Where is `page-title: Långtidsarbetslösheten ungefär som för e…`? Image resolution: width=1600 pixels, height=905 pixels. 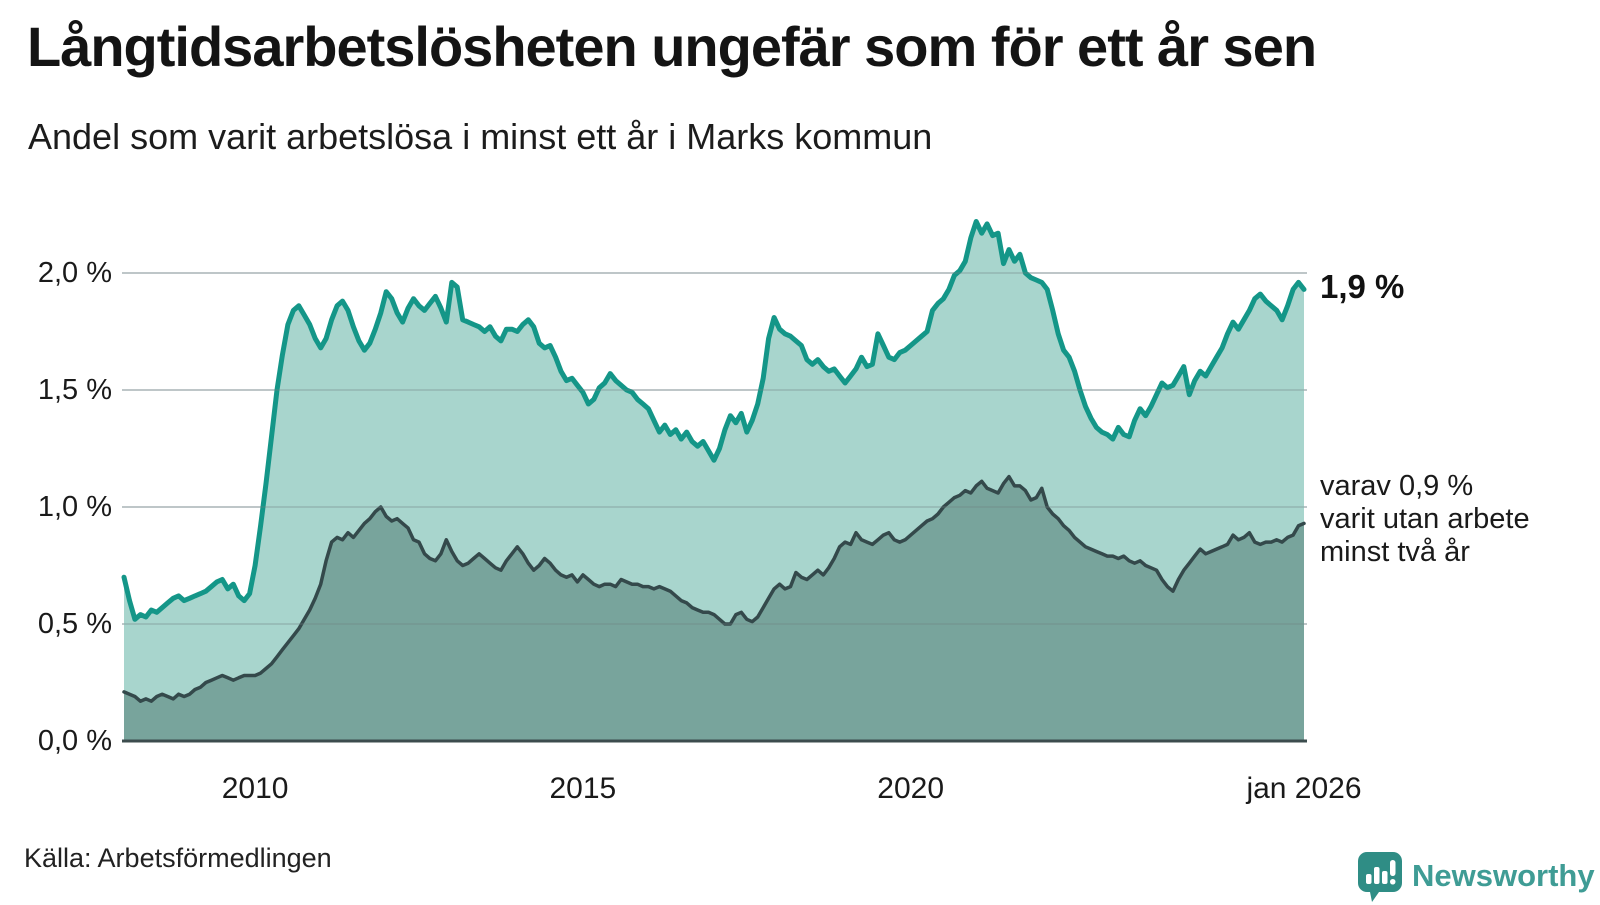
page-title: Långtidsarbetslösheten ungefär som för e… is located at coordinates (672, 46).